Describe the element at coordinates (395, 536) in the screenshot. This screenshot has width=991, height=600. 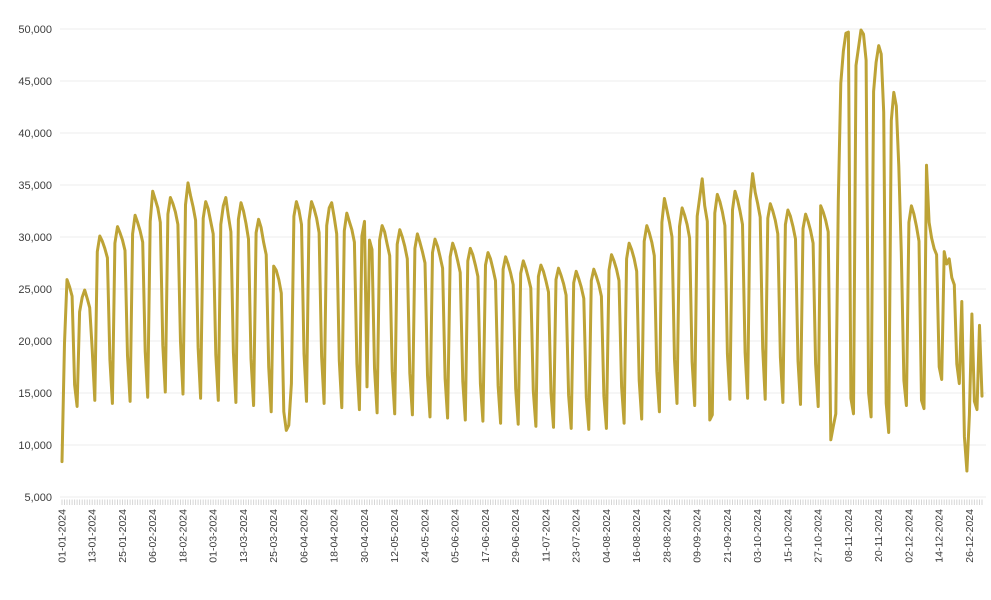
I see `x-axis-tick-label: 12-05-2024` at that location.